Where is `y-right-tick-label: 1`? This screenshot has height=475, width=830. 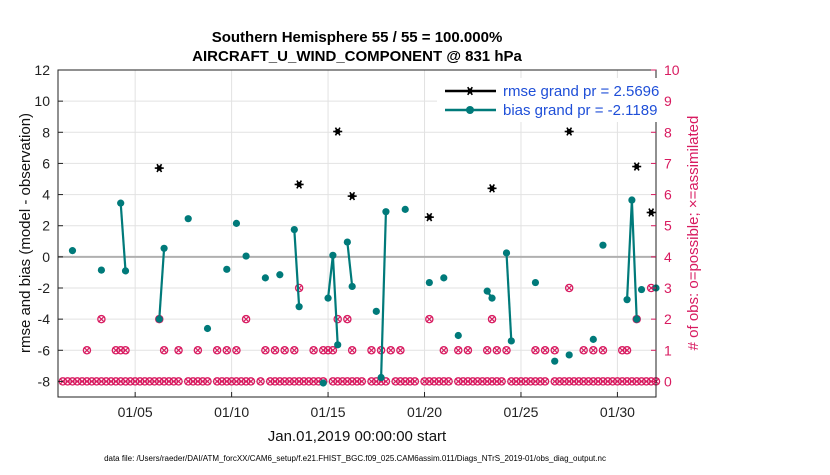
y-right-tick-label: 1 is located at coordinates (668, 350).